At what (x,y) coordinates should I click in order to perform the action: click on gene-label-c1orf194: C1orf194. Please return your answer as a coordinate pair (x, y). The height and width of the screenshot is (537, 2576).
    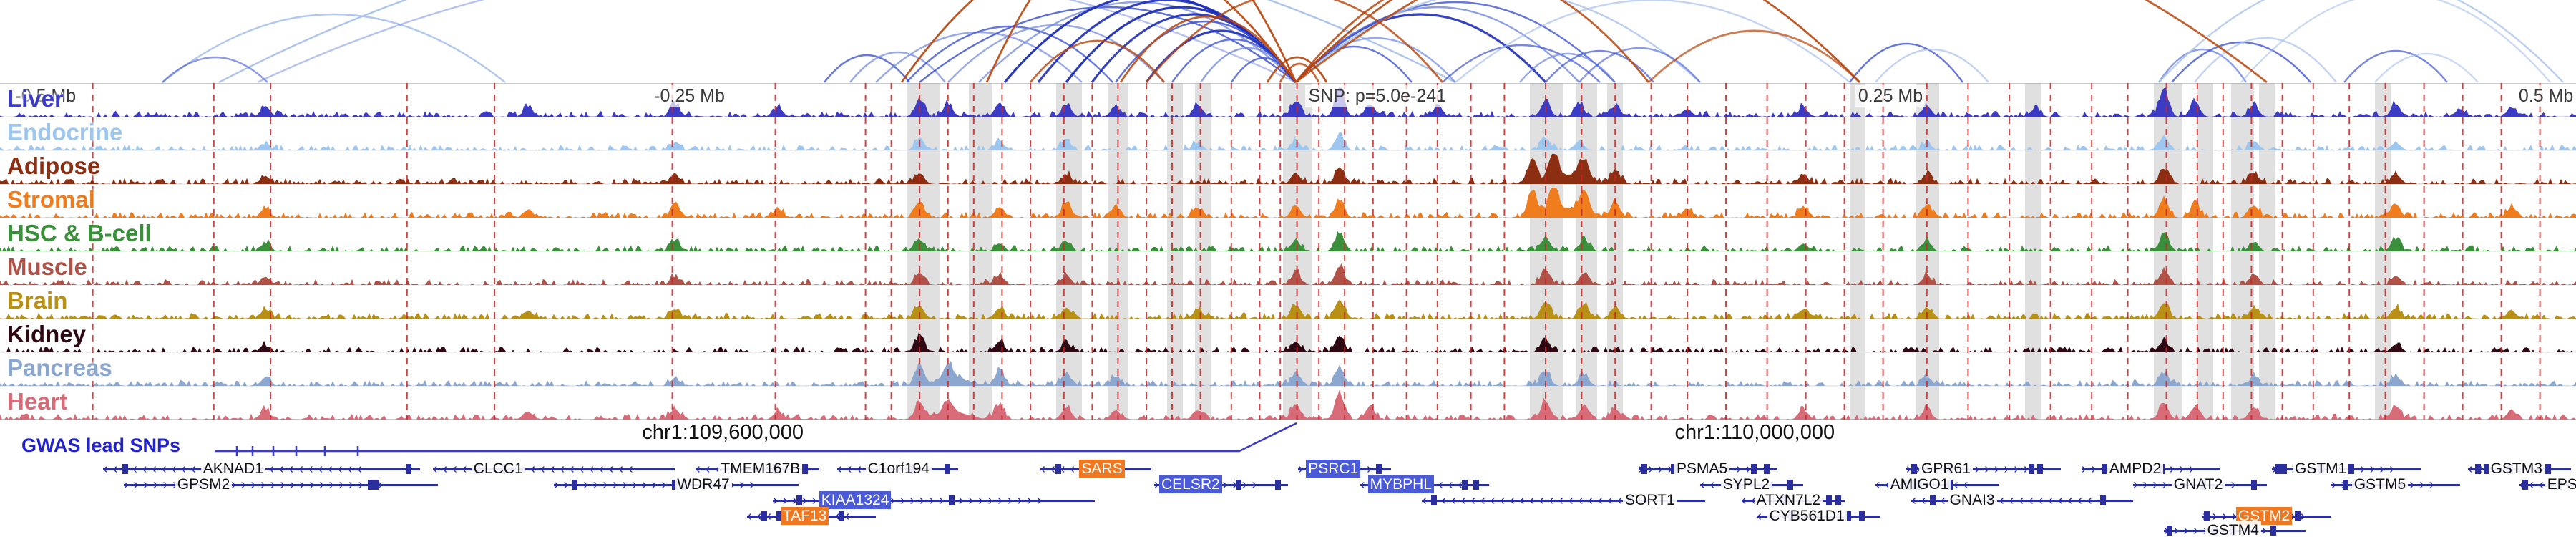
    Looking at the image, I should click on (898, 469).